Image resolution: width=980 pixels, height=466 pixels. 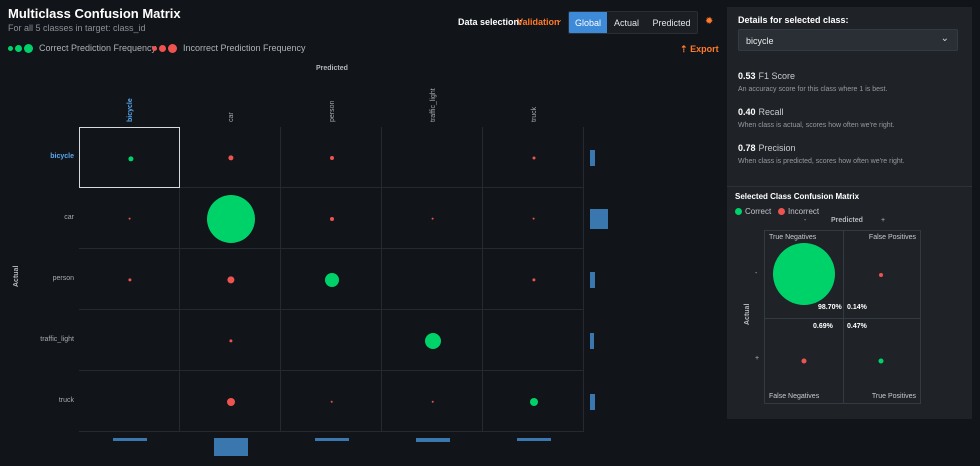 What do you see at coordinates (761, 112) in the screenshot?
I see `recall-metric: 0.40 Recall` at bounding box center [761, 112].